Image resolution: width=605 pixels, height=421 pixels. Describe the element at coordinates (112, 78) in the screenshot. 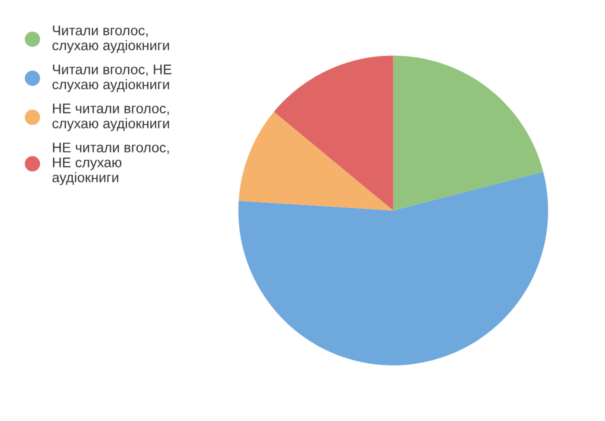

I see `legend-label: Читали вголос, НЕ слухаю аудіокниги` at that location.